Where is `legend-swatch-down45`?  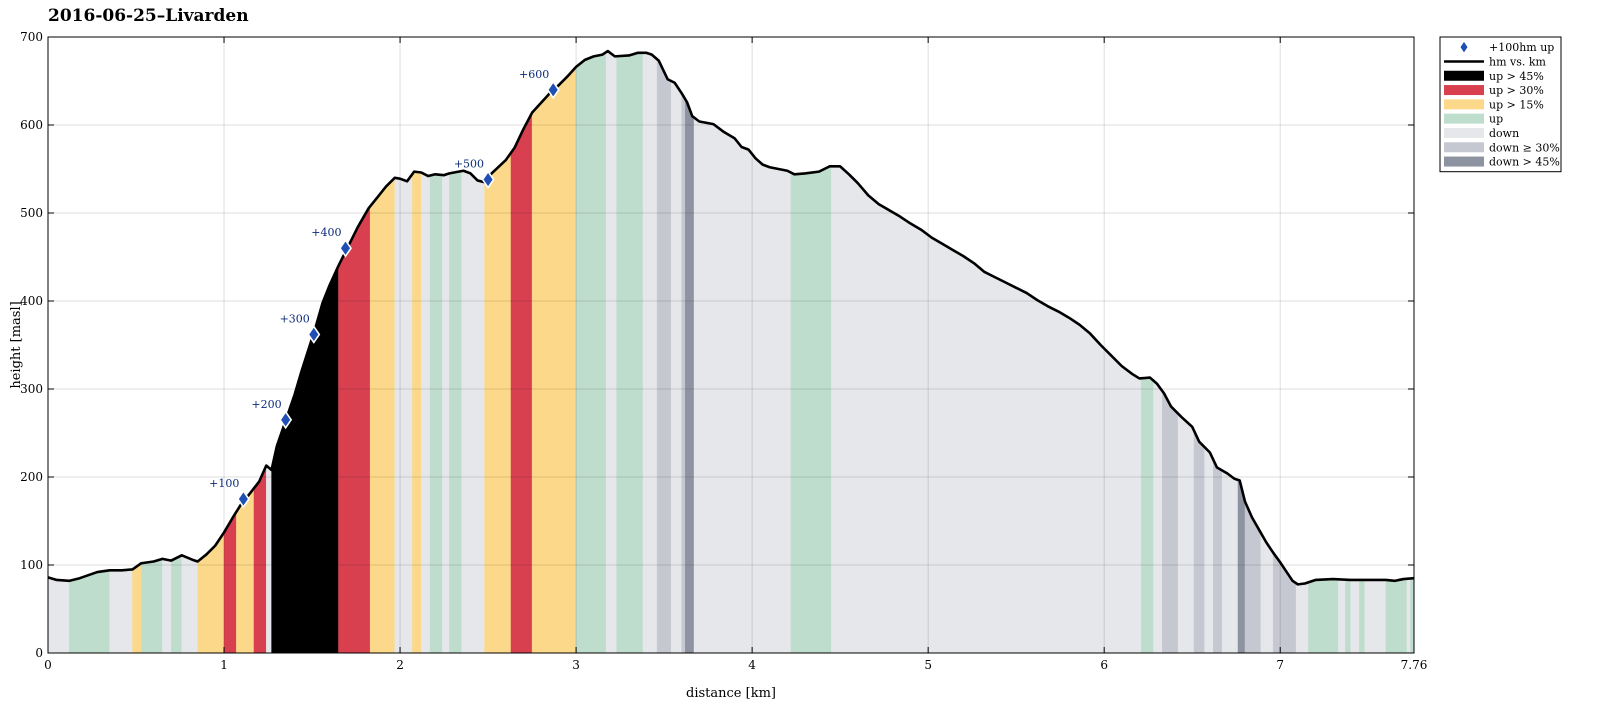 legend-swatch-down45 is located at coordinates (1464, 161).